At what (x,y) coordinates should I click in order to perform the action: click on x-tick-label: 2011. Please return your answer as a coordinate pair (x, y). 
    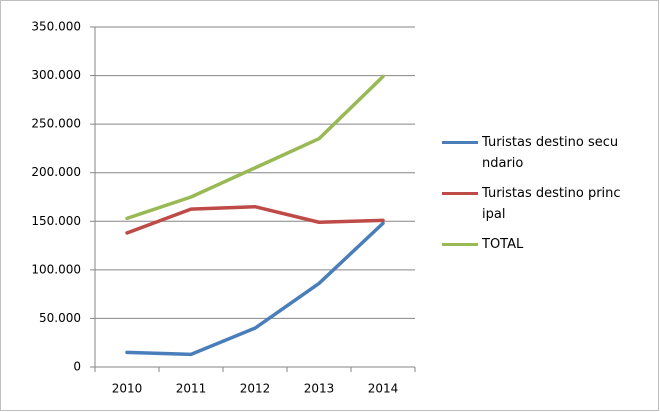
    Looking at the image, I should click on (191, 389).